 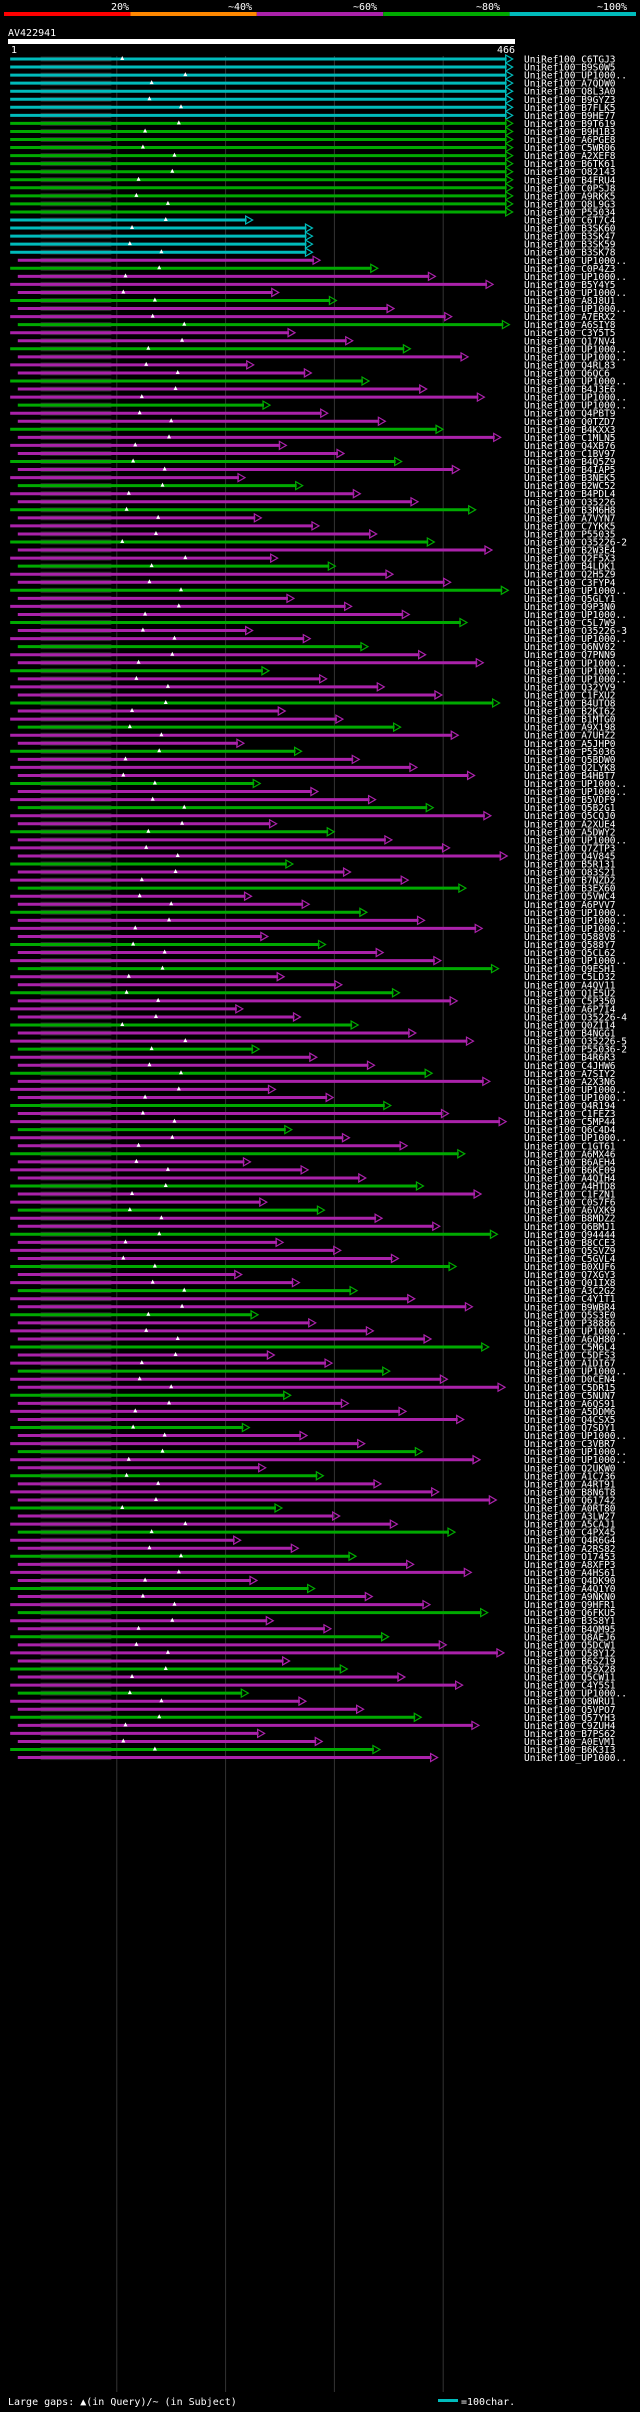 What do you see at coordinates (570, 221) in the screenshot?
I see `hit-label: UniRef100_C6T7C4` at bounding box center [570, 221].